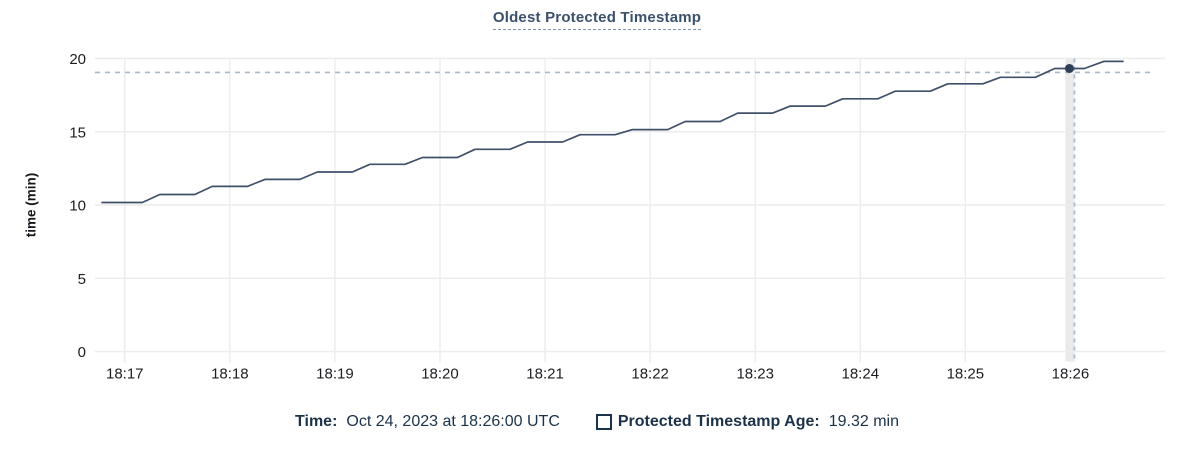 The image size is (1194, 466). What do you see at coordinates (125, 374) in the screenshot?
I see `x-axis-tick-label: 18:17` at bounding box center [125, 374].